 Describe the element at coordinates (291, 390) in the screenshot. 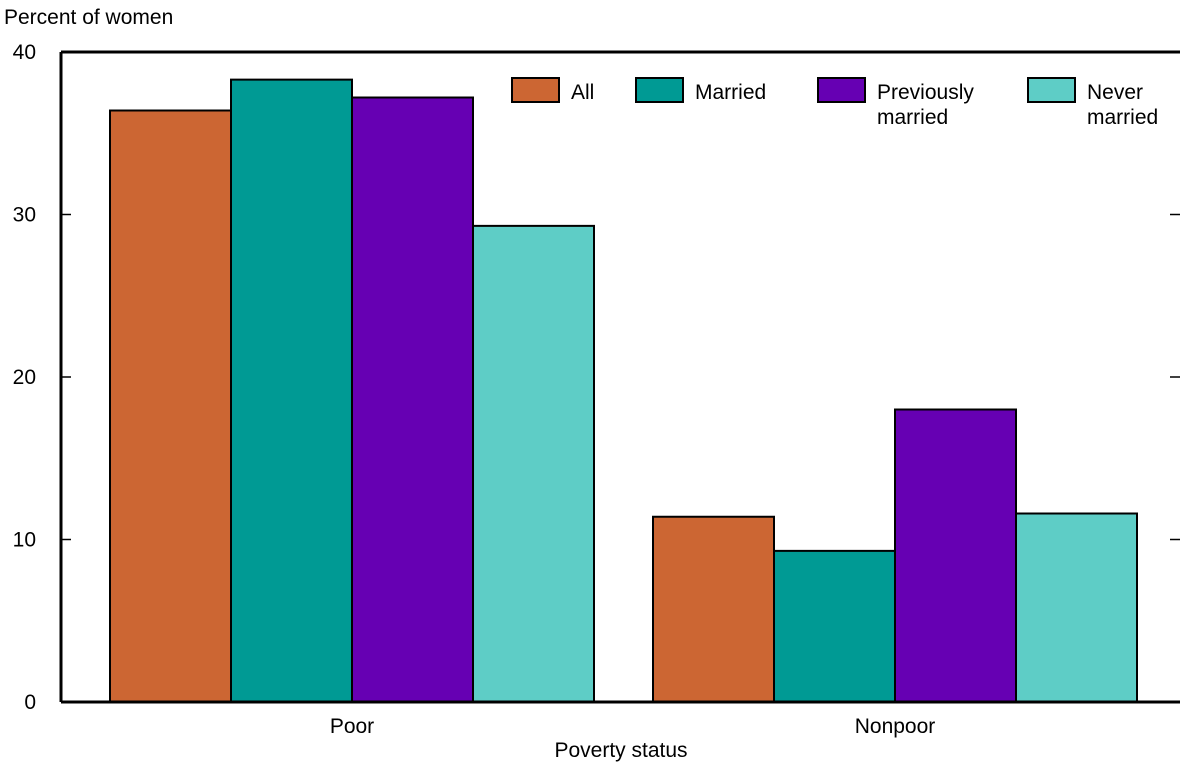

I see `bar-poor-married` at that location.